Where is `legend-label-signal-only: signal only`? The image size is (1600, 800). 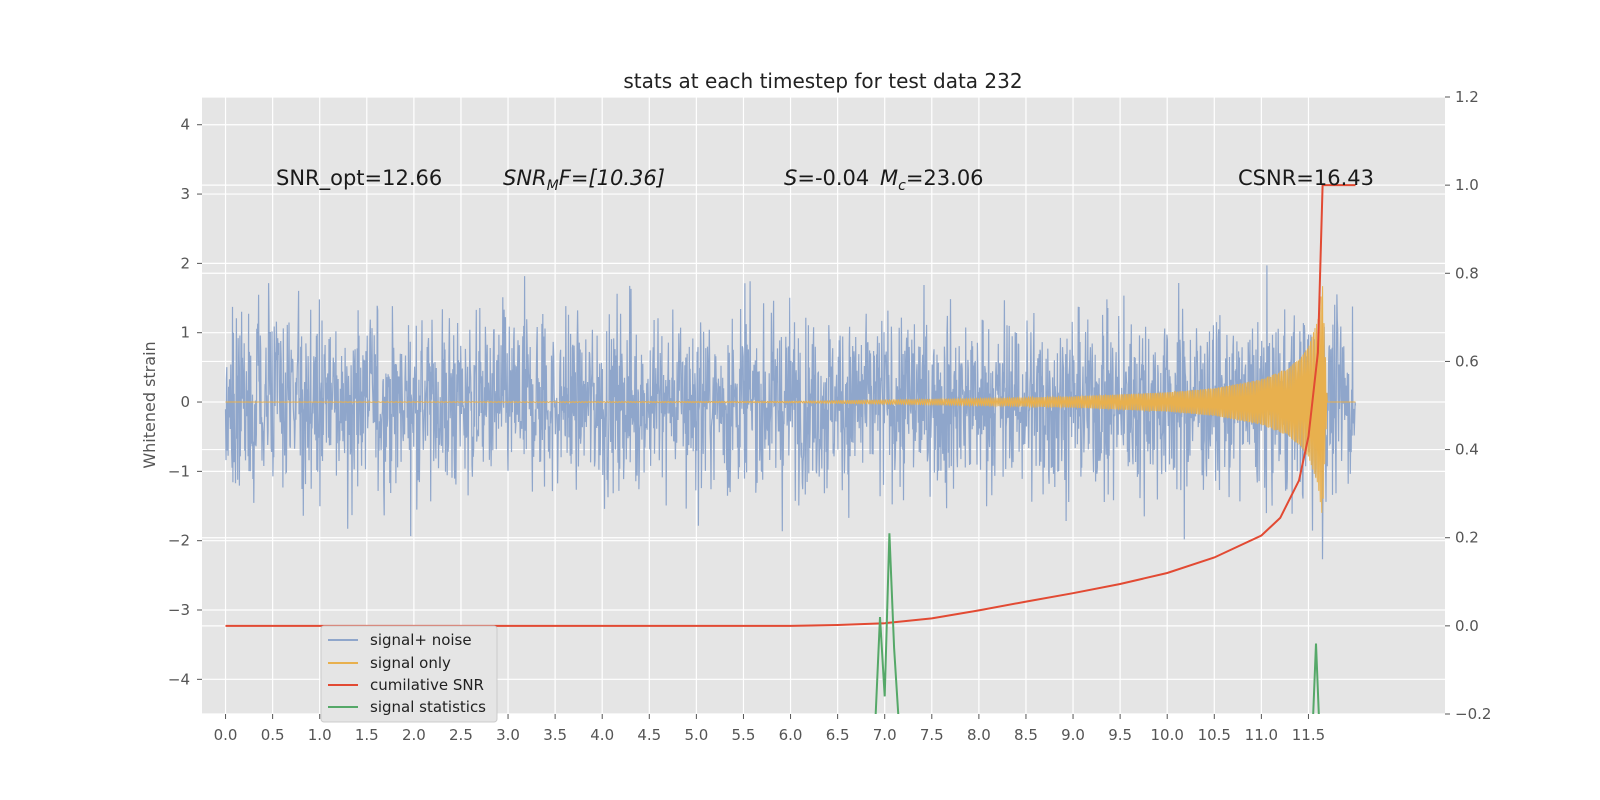 legend-label-signal-only: signal only is located at coordinates (410, 663).